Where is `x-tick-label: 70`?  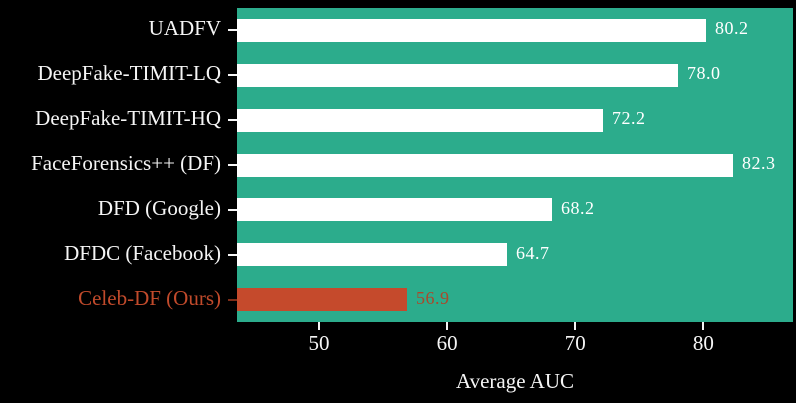 x-tick-label: 70 is located at coordinates (575, 343).